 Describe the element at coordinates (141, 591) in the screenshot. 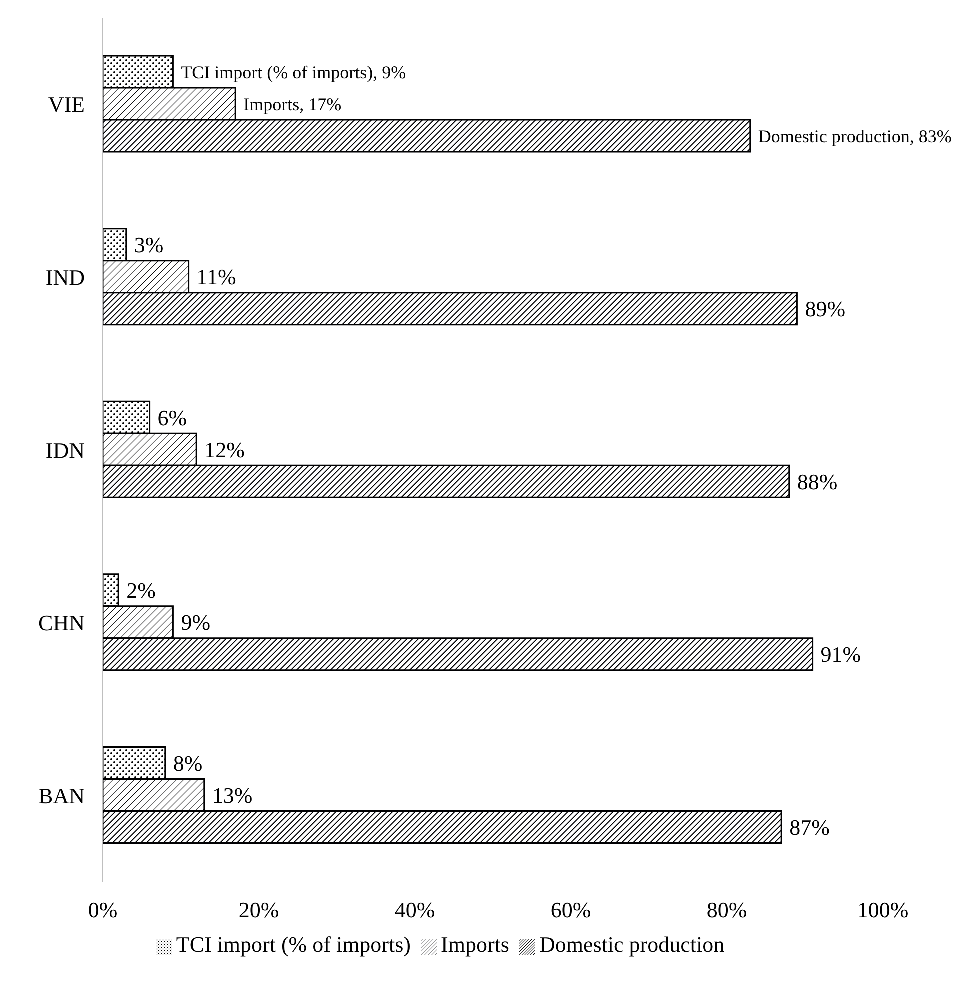

I see `data-label: 2%` at that location.